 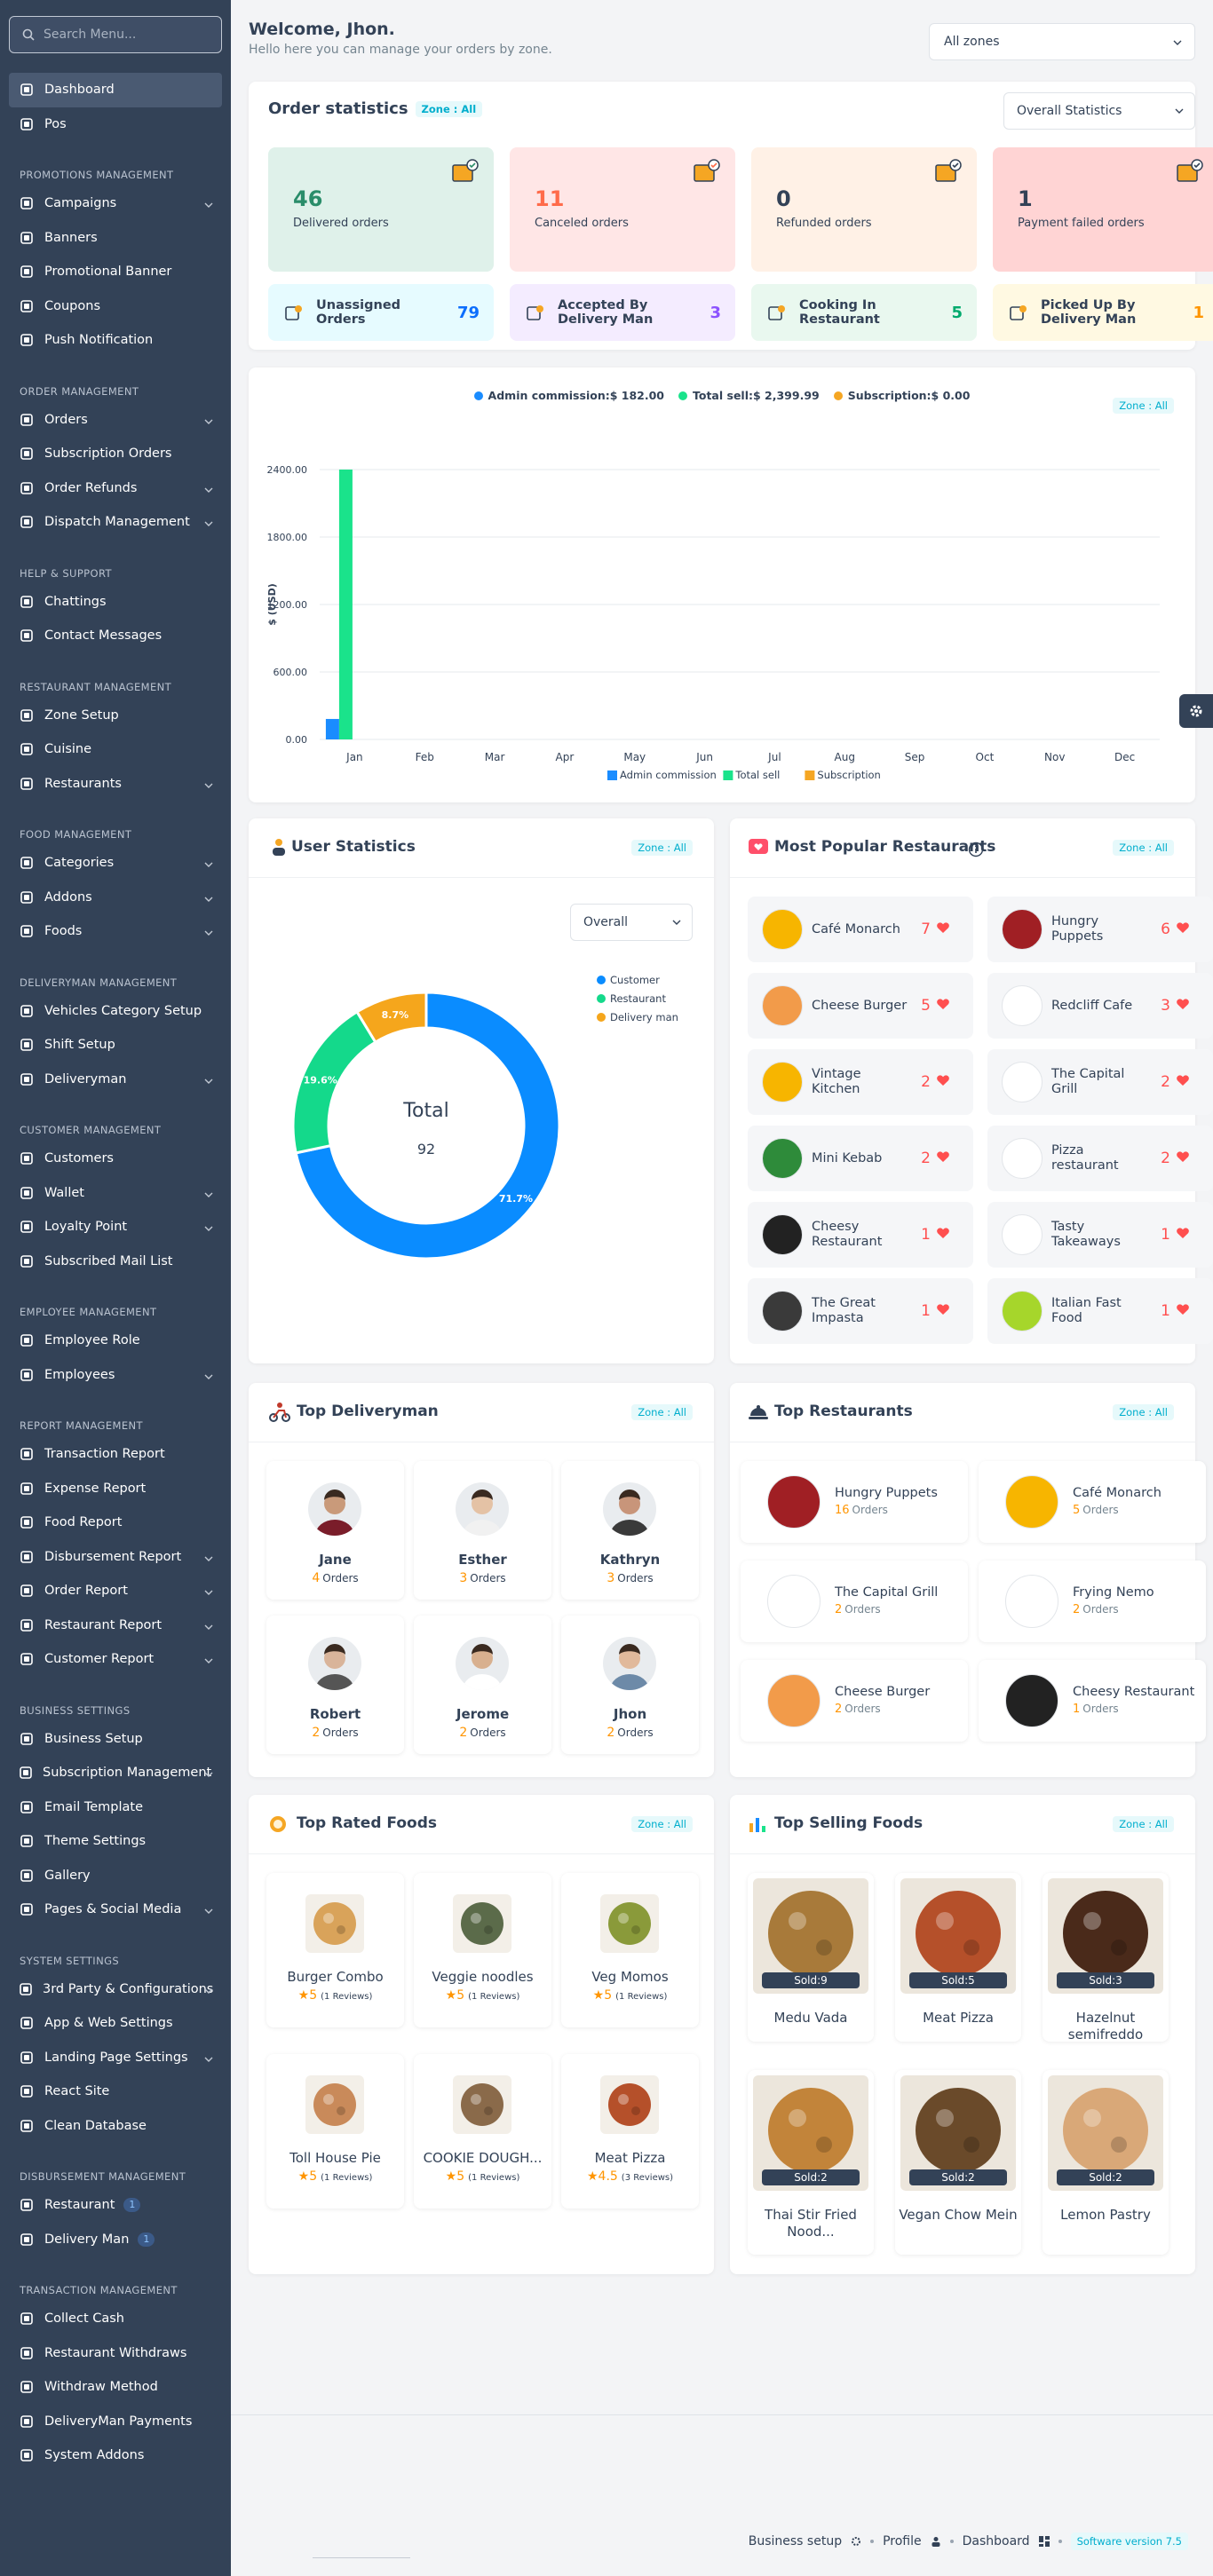 I want to click on order-stat-card: 1 Payment failed orders, so click(x=1103, y=209).